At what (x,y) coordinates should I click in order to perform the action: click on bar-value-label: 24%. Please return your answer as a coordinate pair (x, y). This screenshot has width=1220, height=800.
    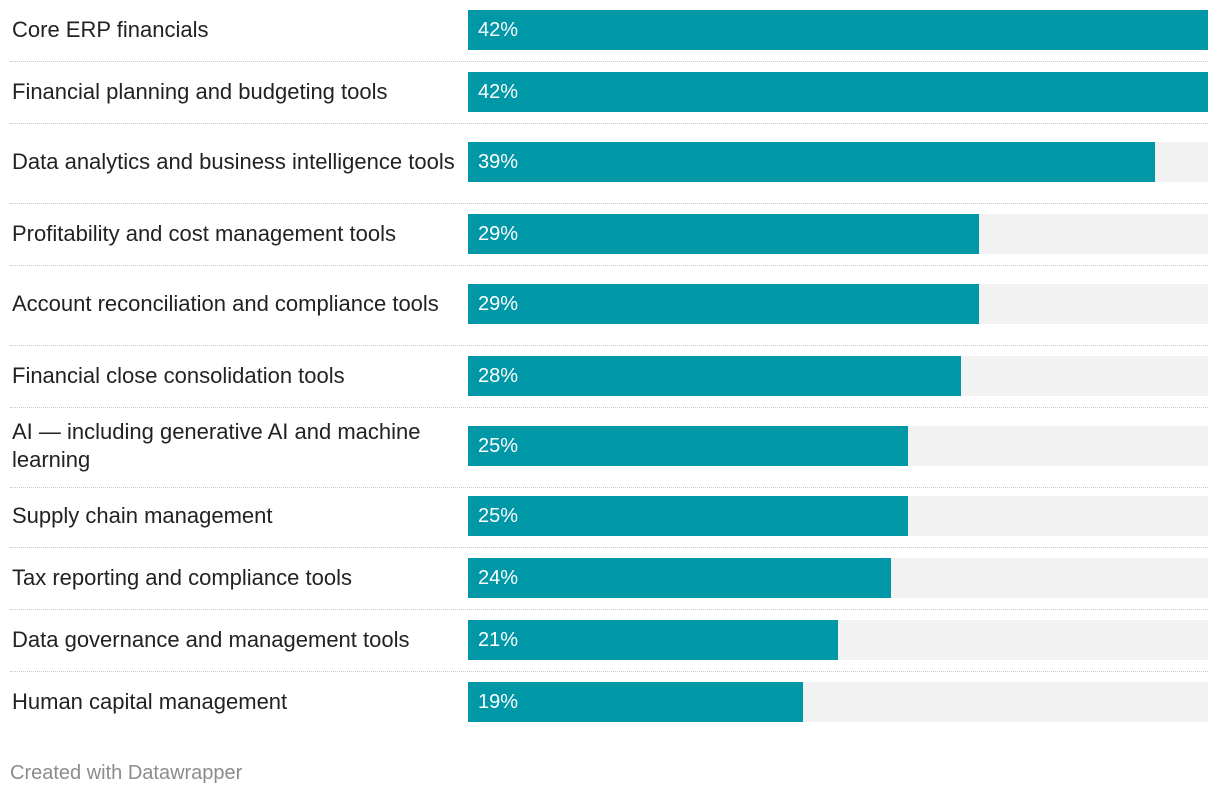
    Looking at the image, I should click on (498, 578).